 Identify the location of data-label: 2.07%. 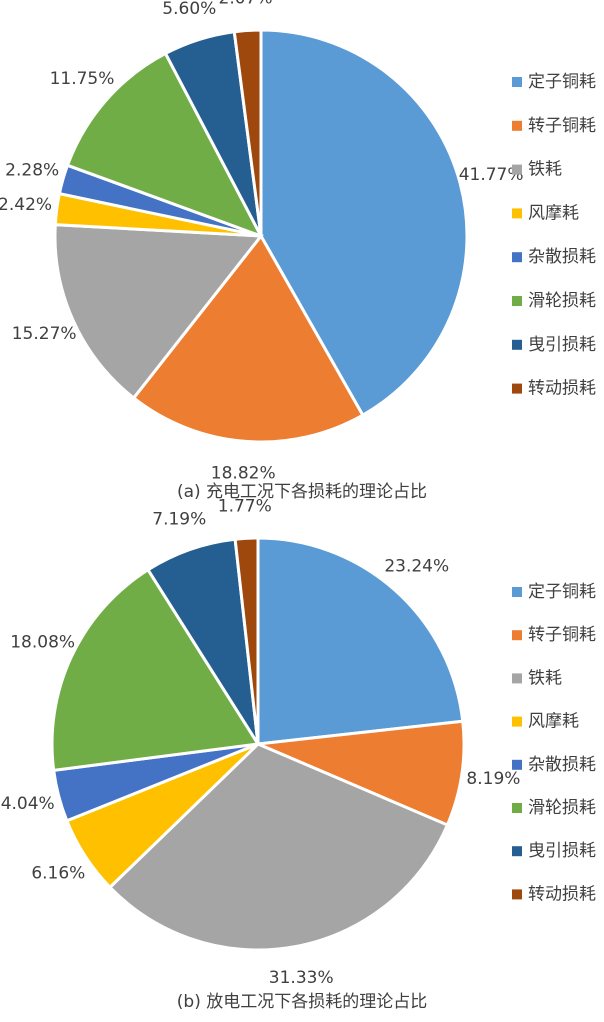
(246, 4).